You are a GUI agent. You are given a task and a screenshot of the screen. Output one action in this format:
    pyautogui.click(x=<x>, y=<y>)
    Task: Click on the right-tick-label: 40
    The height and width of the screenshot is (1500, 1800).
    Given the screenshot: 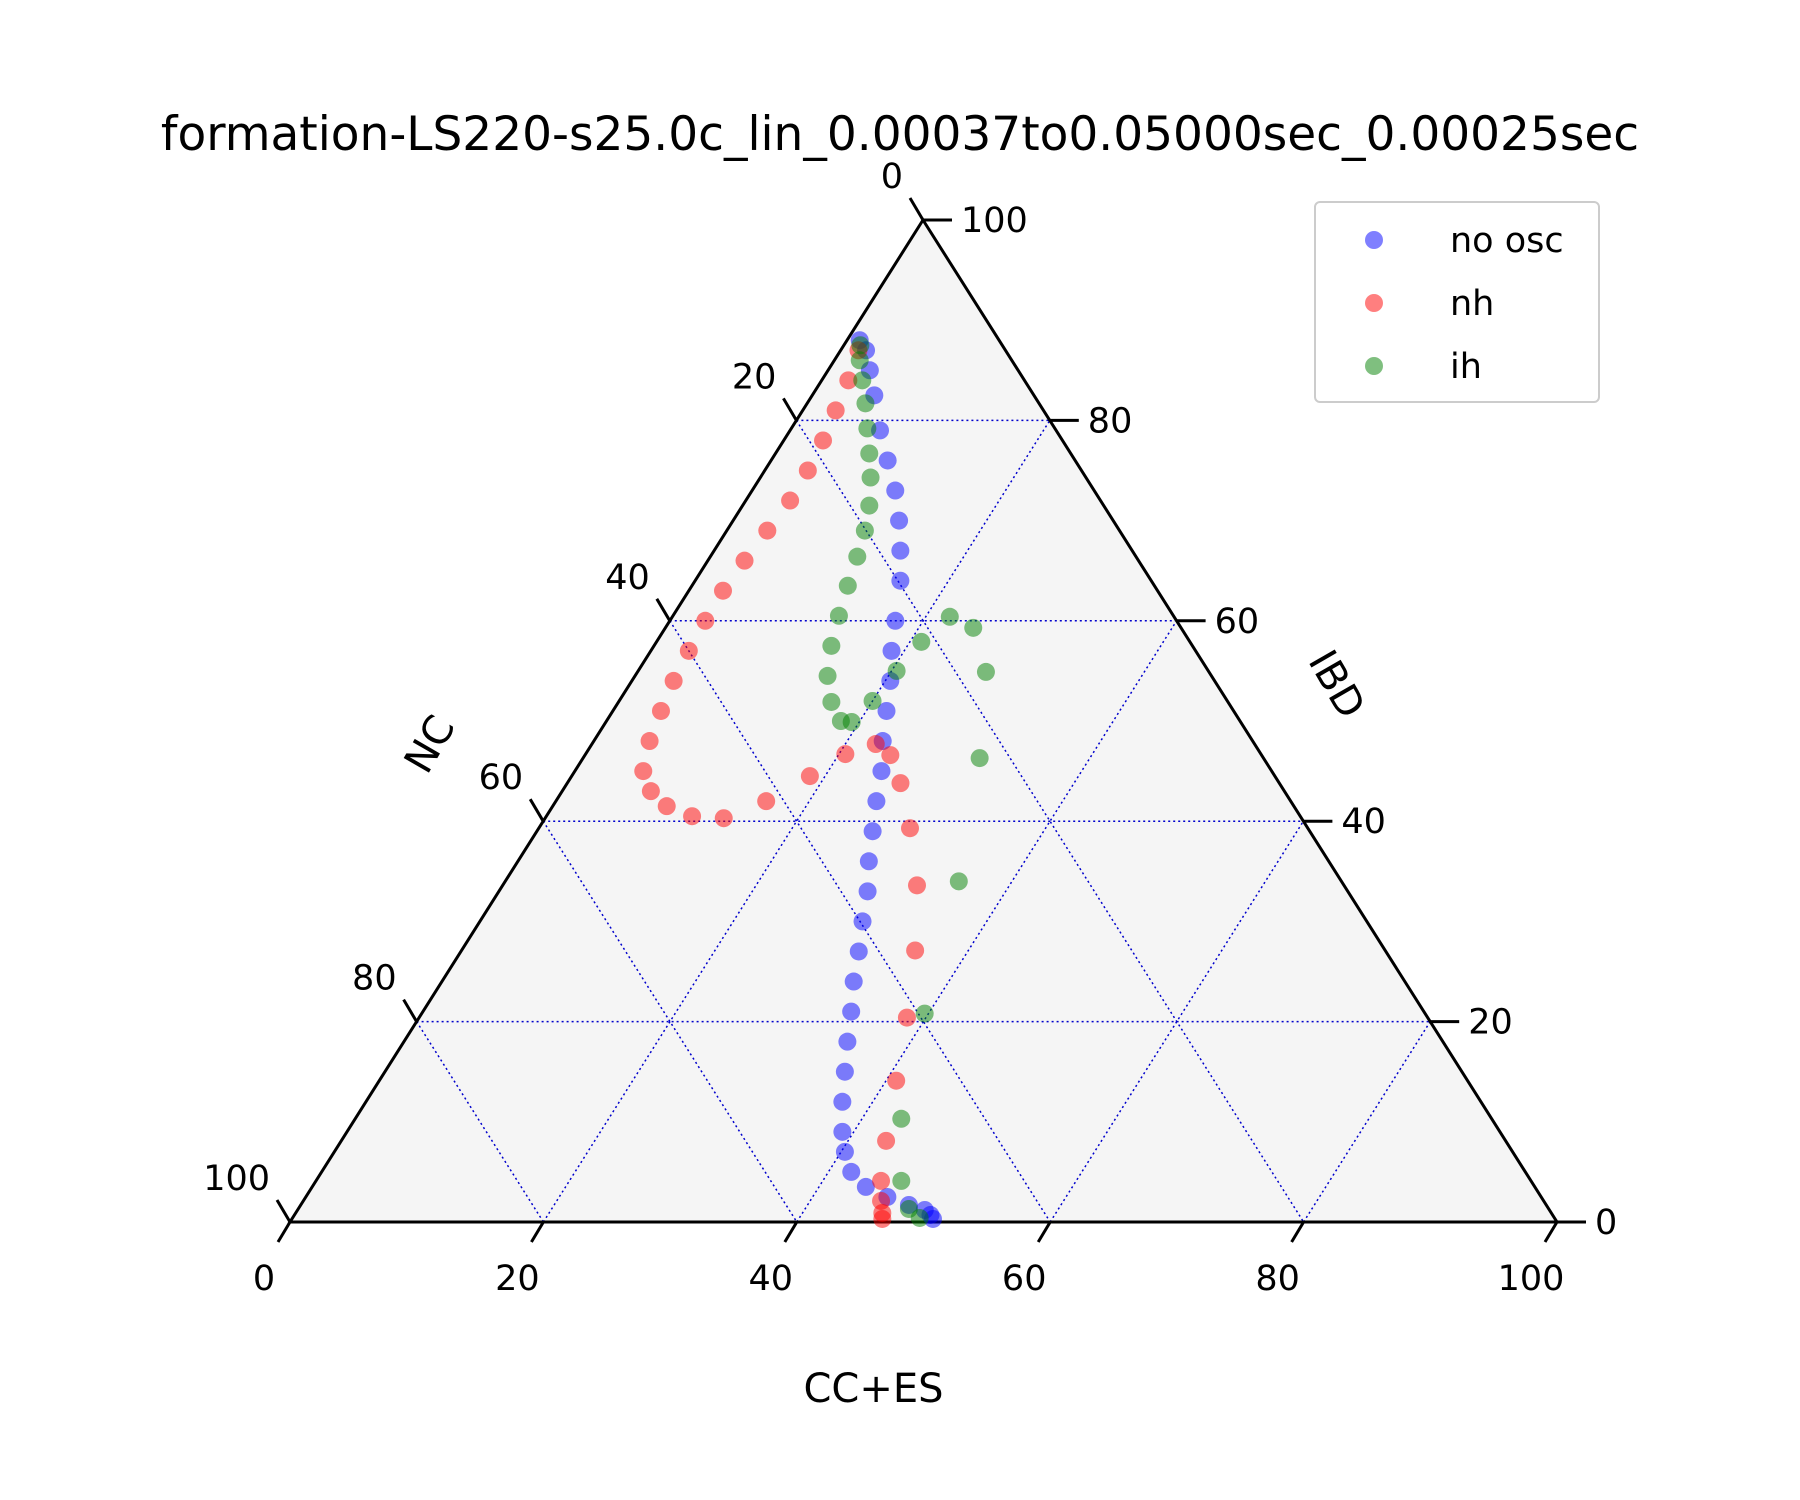 What is the action you would take?
    pyautogui.click(x=1363, y=822)
    